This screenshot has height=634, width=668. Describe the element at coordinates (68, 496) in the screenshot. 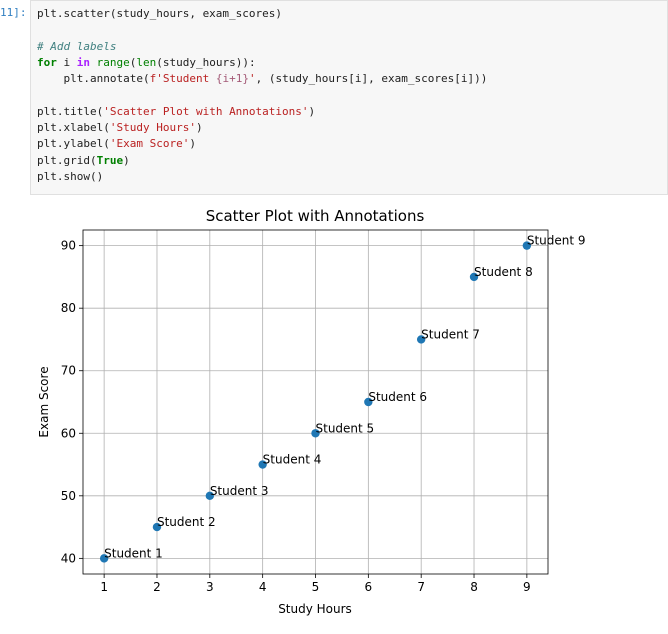

I see `y-tick-label: 50` at that location.